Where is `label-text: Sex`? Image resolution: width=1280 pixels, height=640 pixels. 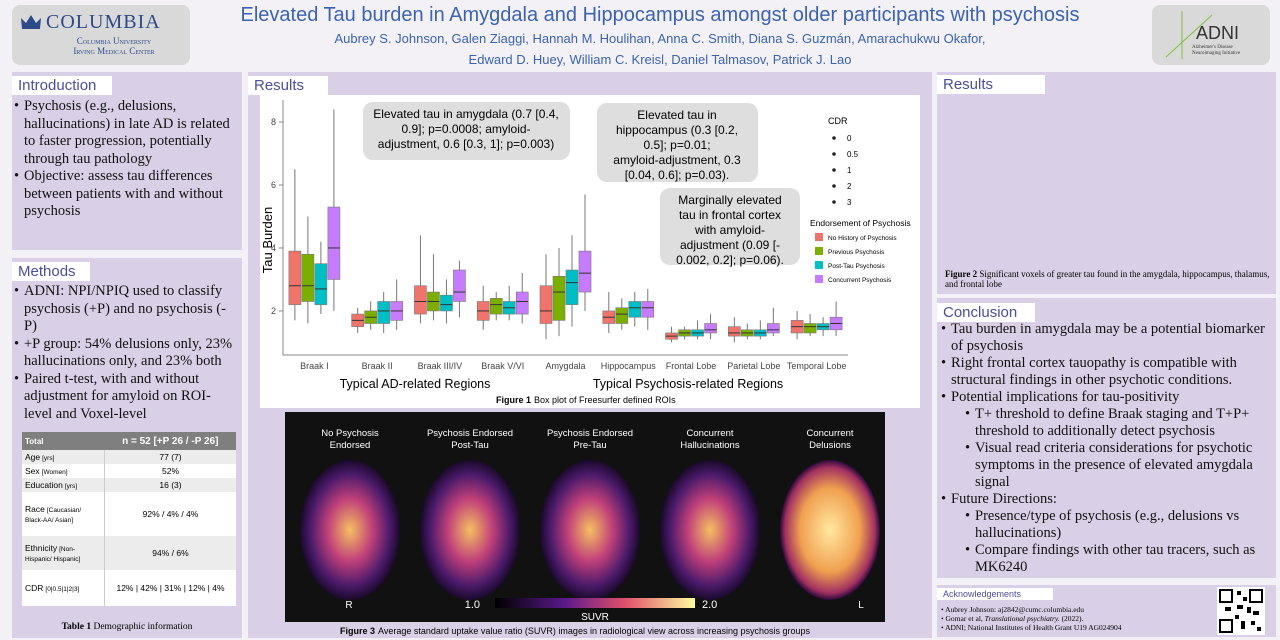 label-text: Sex is located at coordinates (32, 471).